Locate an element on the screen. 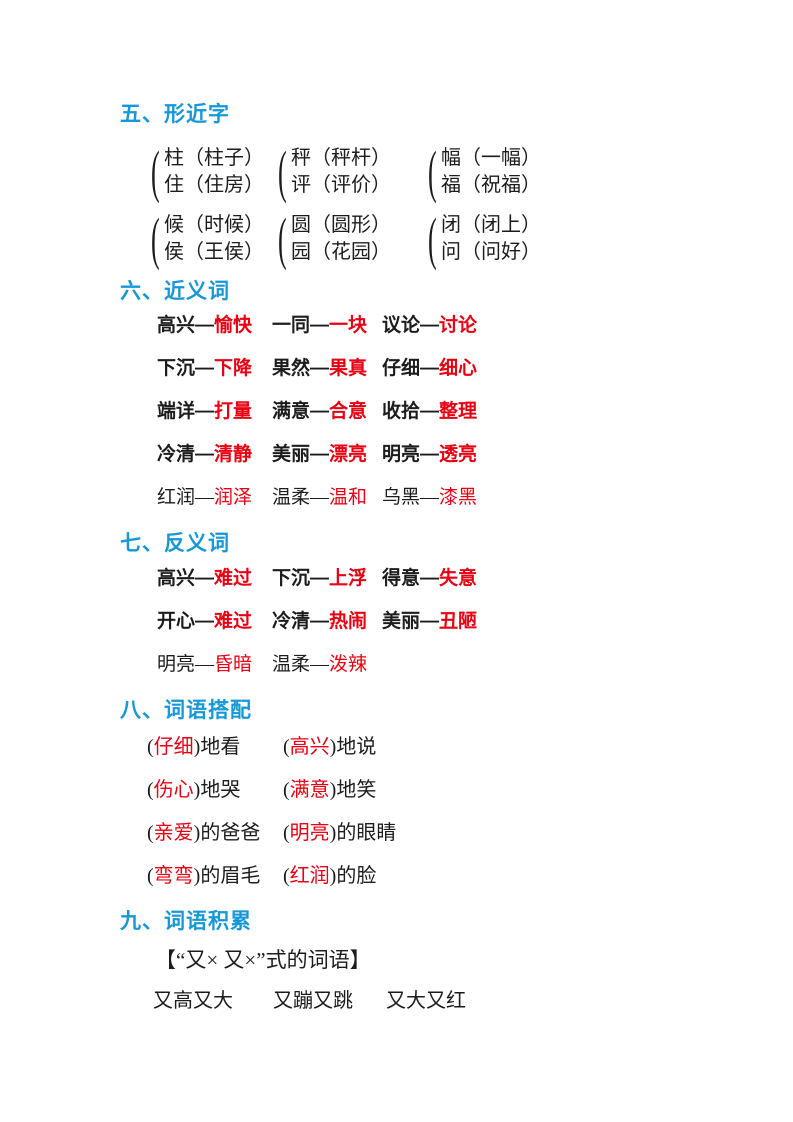  character-pair: ( 候（时候） 侯（王侯） is located at coordinates (214, 238).